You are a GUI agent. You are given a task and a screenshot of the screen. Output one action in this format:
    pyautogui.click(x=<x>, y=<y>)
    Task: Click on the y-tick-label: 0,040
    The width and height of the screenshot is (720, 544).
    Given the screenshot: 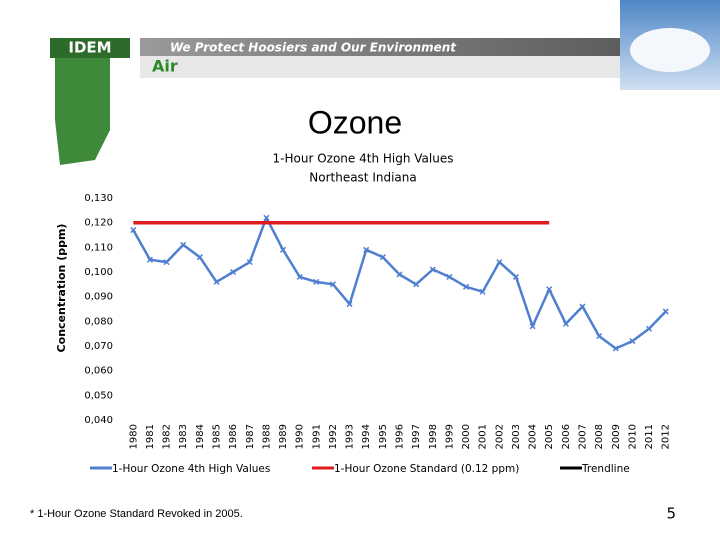 What is the action you would take?
    pyautogui.click(x=98, y=420)
    